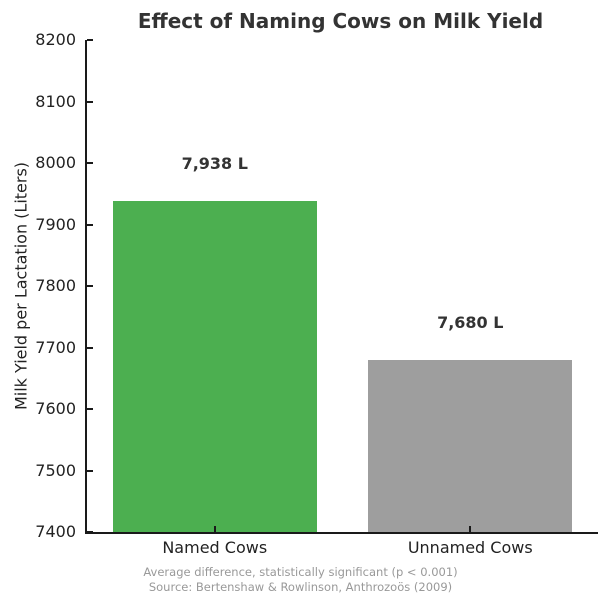 The height and width of the screenshot is (601, 601). What do you see at coordinates (470, 547) in the screenshot?
I see `x-category-label-unnamed-cows: Unnamed Cows` at bounding box center [470, 547].